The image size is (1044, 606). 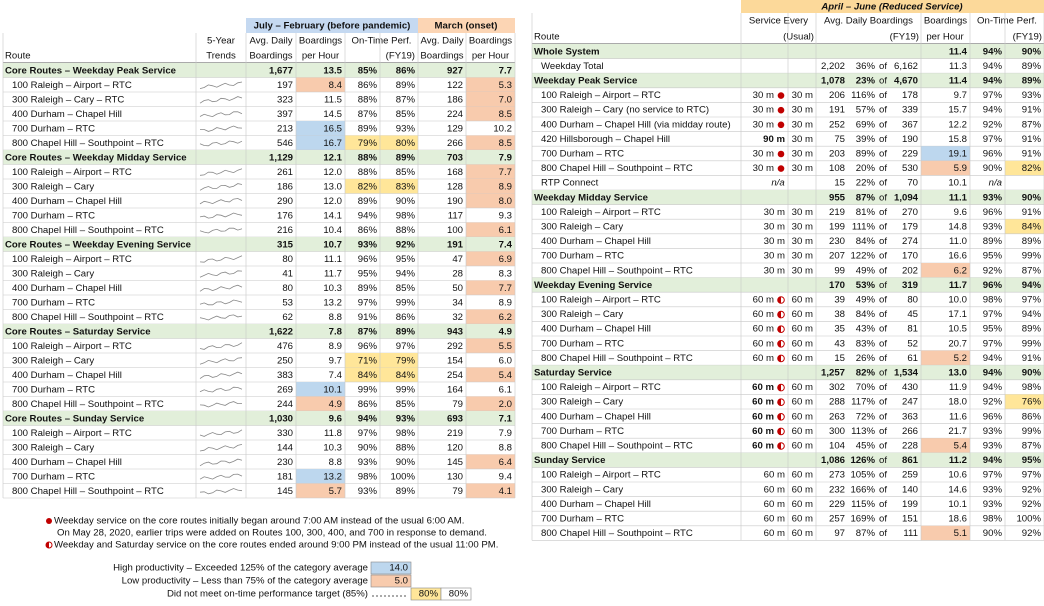 What do you see at coordinates (221, 56) in the screenshot?
I see `column-header: Trends` at bounding box center [221, 56].